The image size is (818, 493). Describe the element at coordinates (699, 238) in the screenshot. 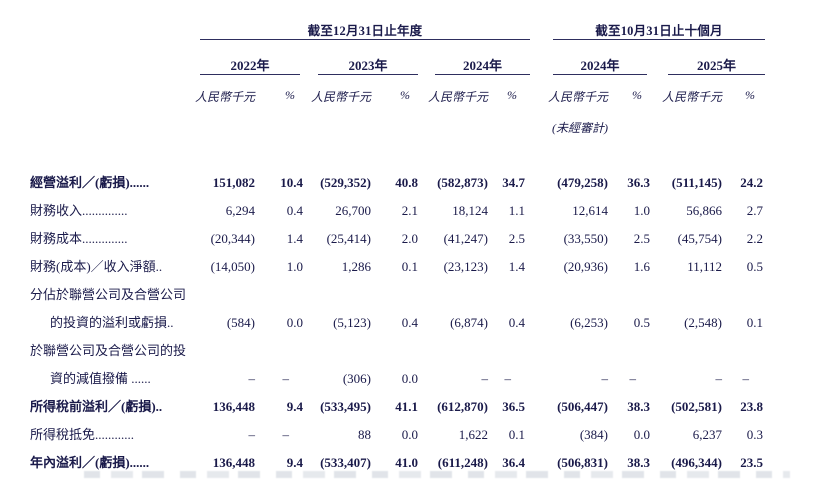

I see `value-cell: (45,754)` at that location.